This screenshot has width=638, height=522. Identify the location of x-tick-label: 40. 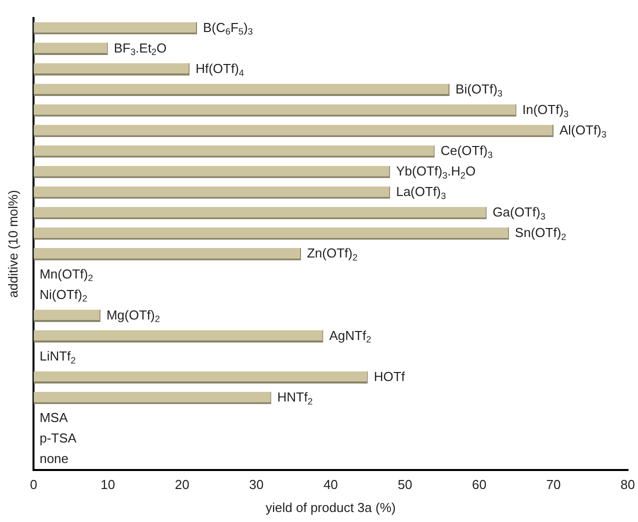
(330, 484).